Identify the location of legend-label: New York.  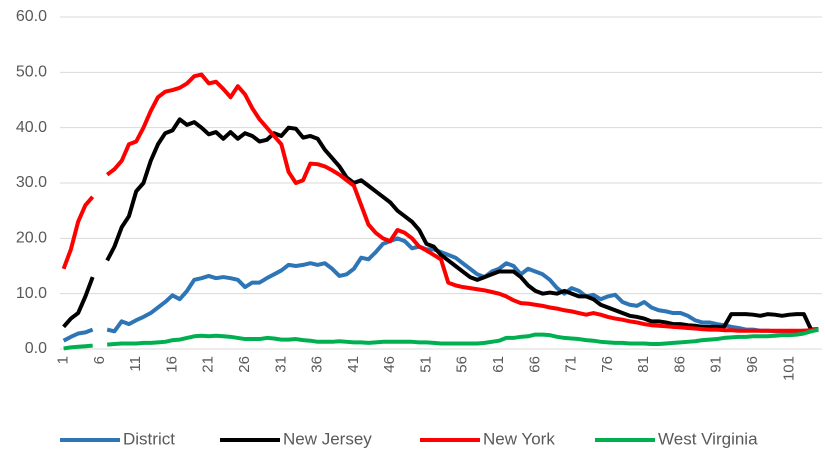
(519, 438).